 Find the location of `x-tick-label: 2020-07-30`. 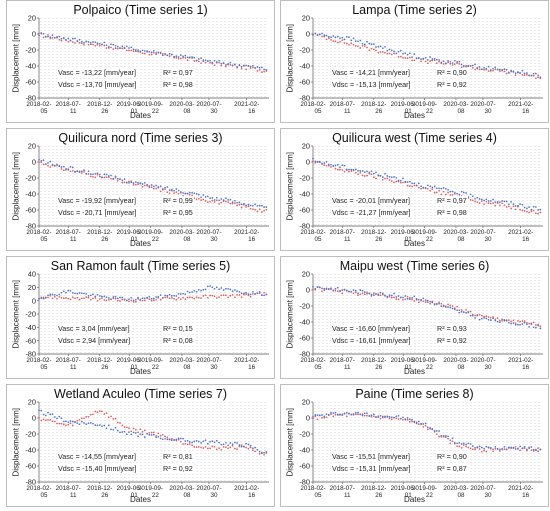

x-tick-label: 2020-07-30 is located at coordinates (482, 108).